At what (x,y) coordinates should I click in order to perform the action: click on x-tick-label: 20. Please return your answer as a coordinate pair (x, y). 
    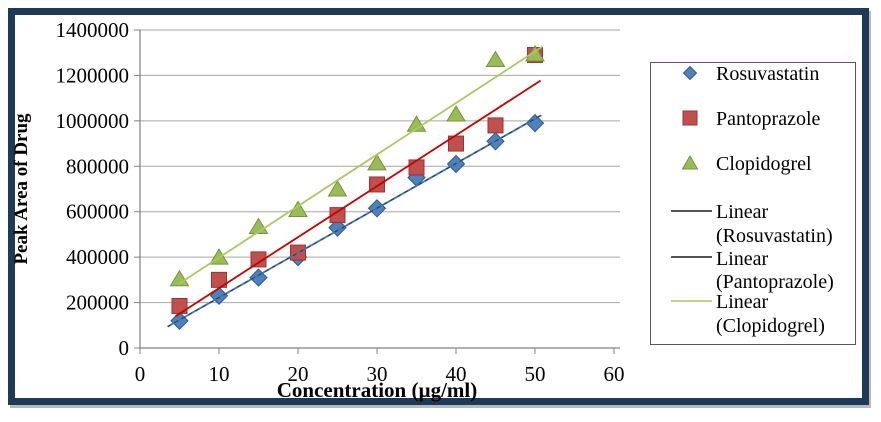
    Looking at the image, I should click on (298, 374).